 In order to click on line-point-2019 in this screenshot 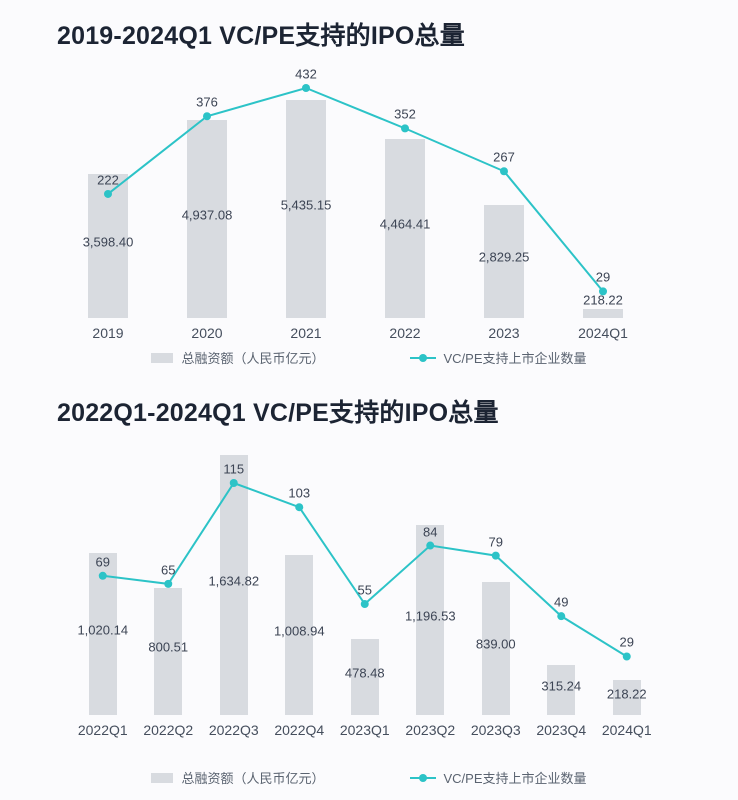, I will do `click(108, 193)`.